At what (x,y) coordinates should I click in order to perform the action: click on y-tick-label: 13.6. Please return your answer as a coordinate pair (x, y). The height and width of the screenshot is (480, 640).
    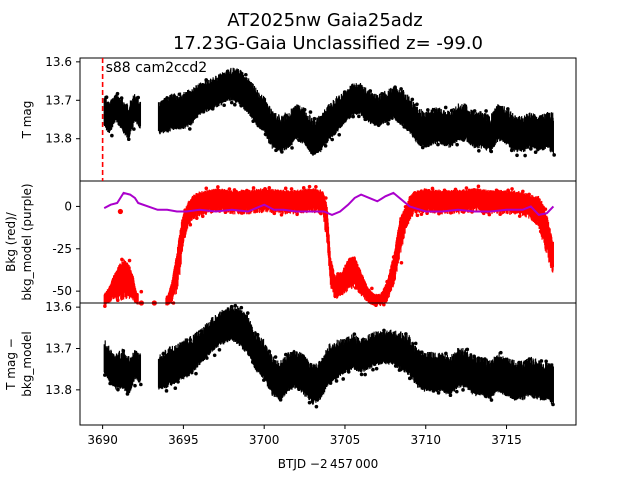
    Looking at the image, I should click on (58, 307).